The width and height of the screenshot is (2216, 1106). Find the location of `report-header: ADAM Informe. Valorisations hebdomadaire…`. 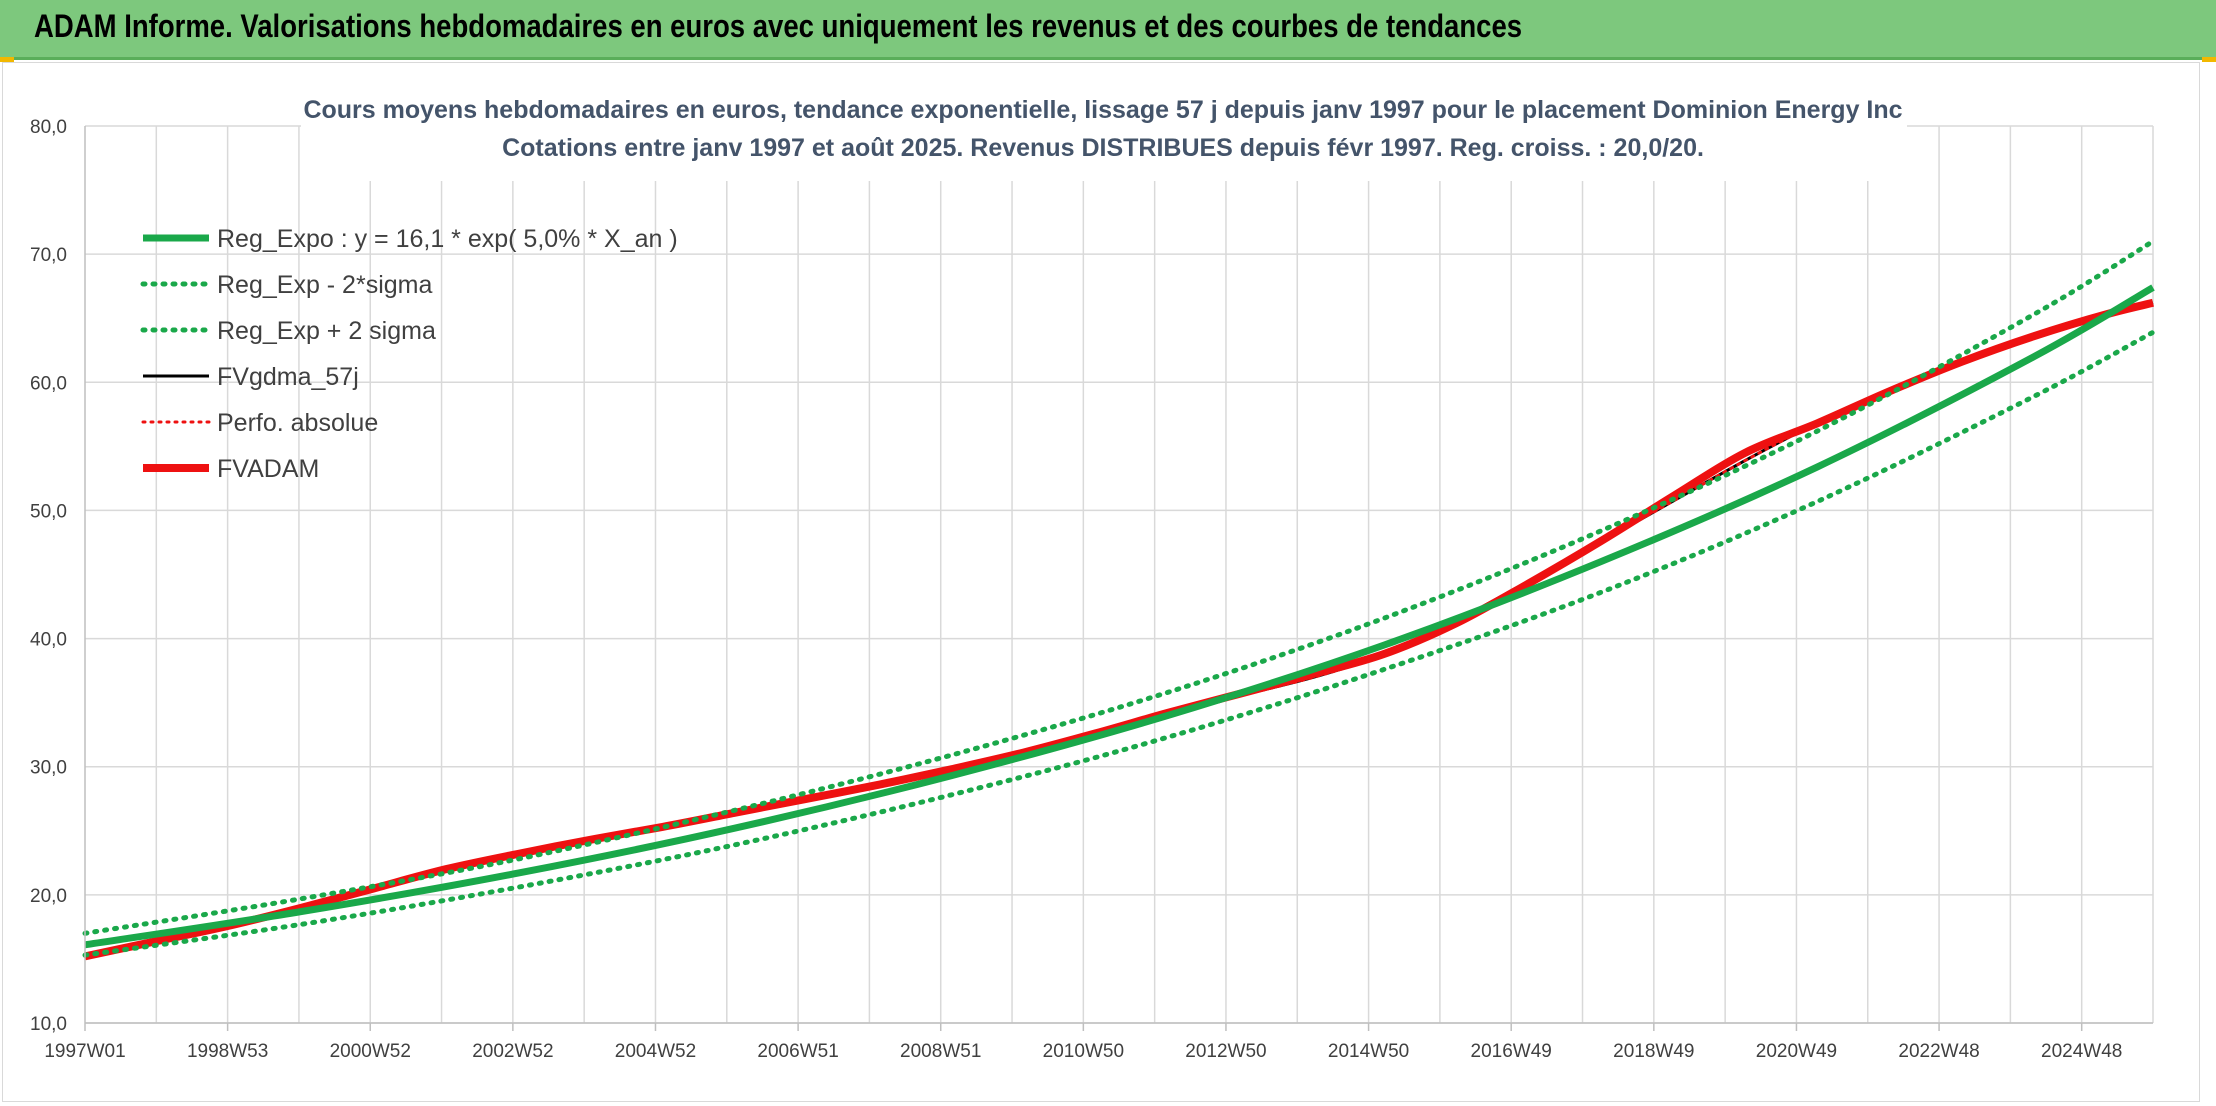

report-header: ADAM Informe. Valorisations hebdomadaire… is located at coordinates (1108, 30).